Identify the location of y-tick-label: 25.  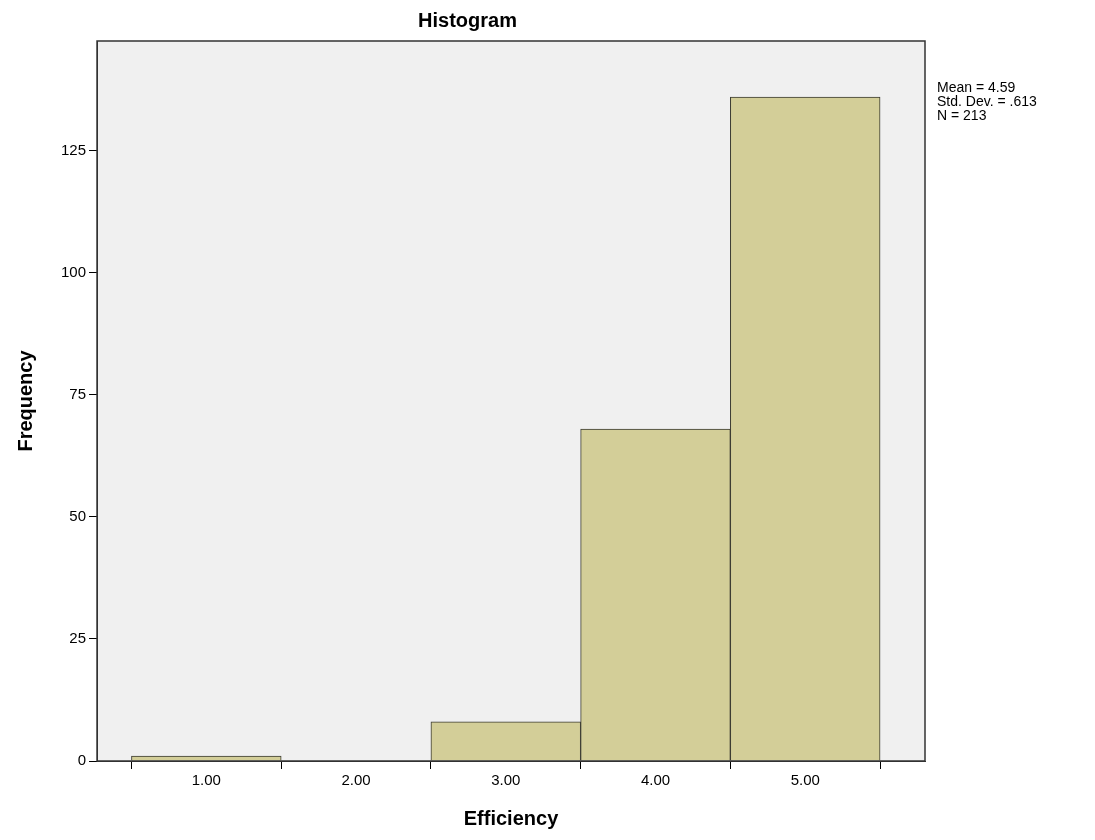
(78, 638).